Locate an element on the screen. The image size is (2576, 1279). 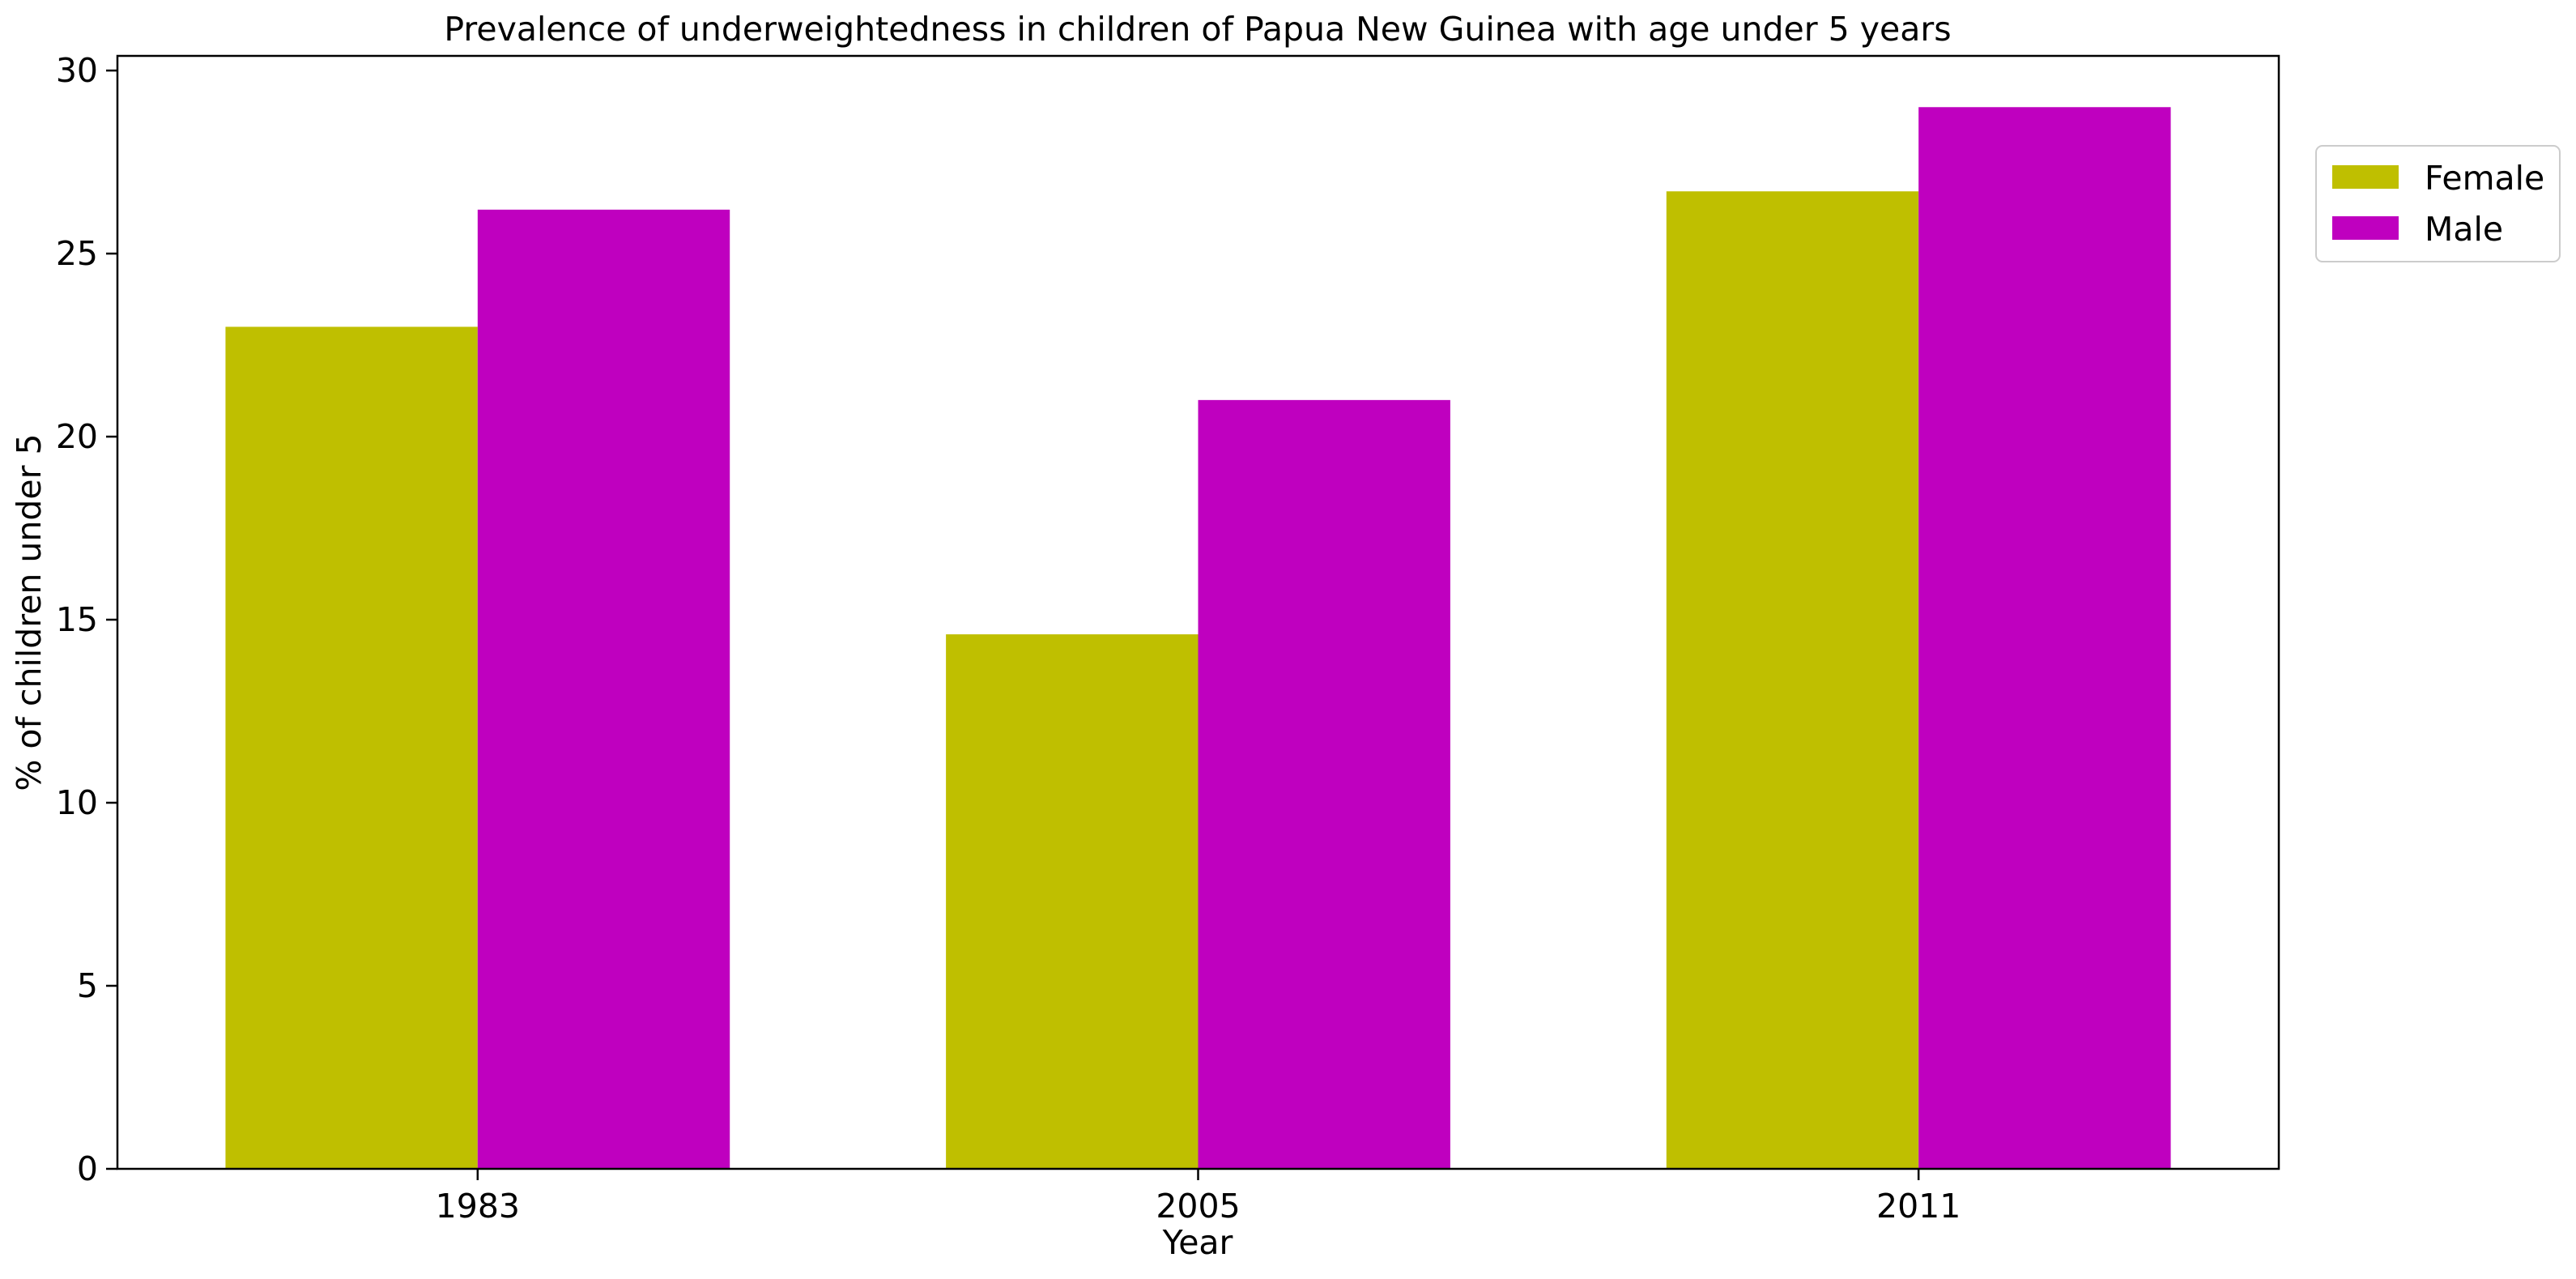
y-tick-label: 0 is located at coordinates (87, 1168).